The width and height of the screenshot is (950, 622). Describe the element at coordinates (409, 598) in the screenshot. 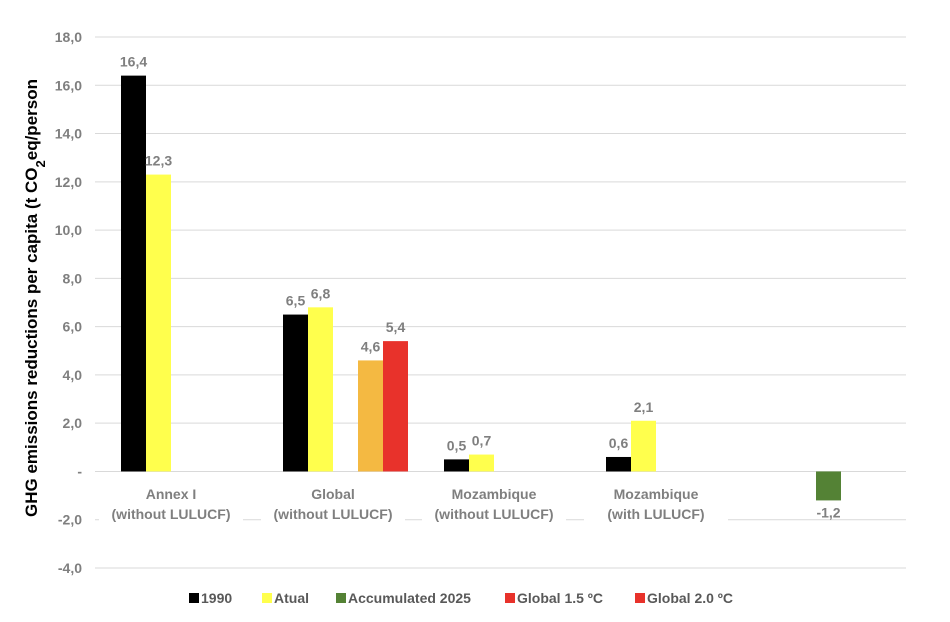

I see `legend-label: Accumulated 2025` at that location.